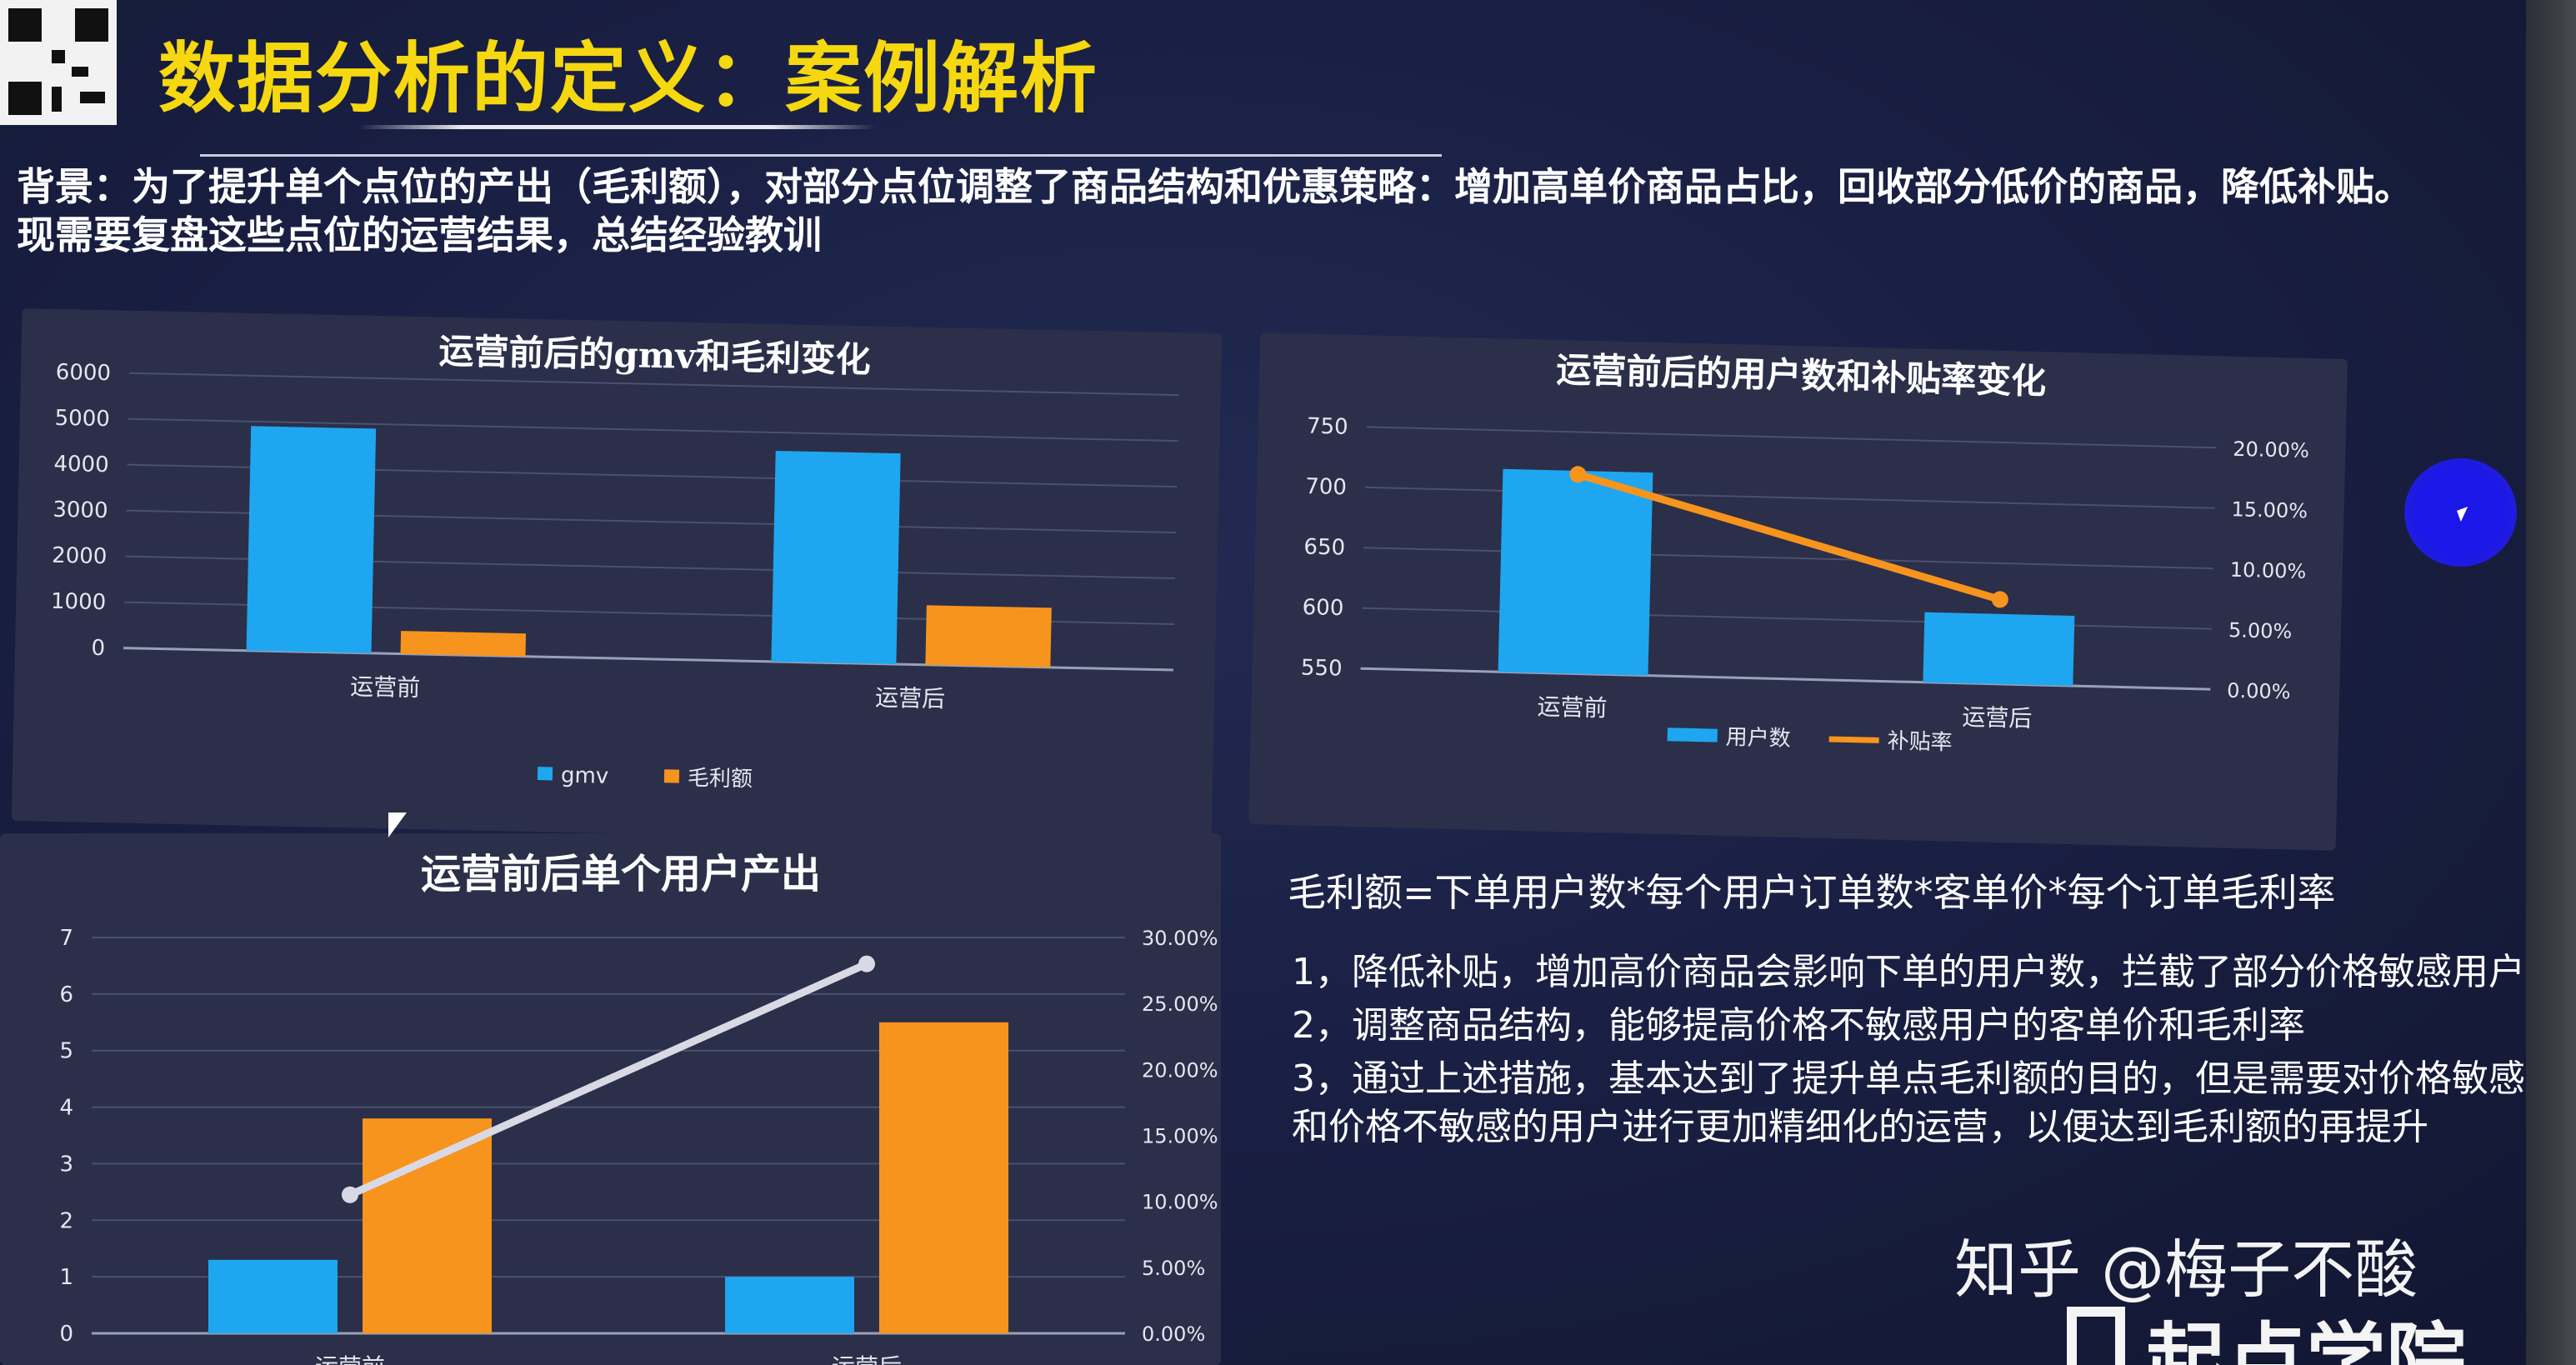 The image size is (2576, 1365). Describe the element at coordinates (621, 874) in the screenshot. I see `chart-title: 运营前后单个用户产出` at that location.